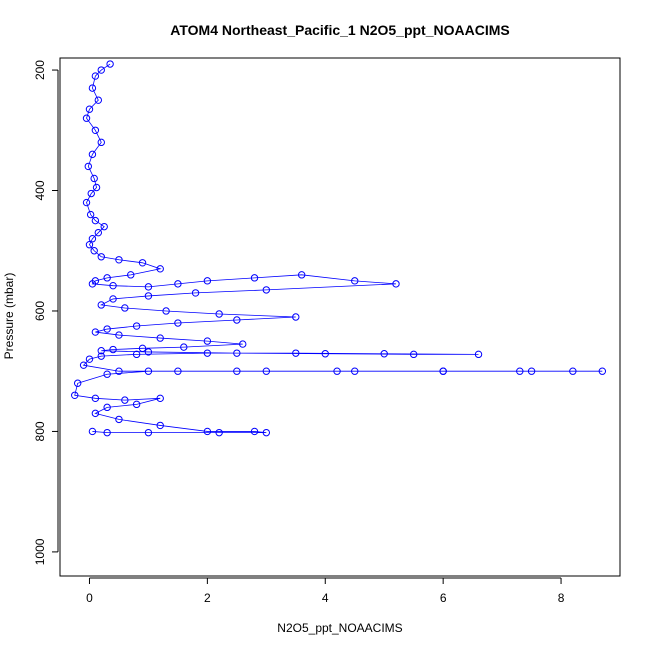 The height and width of the screenshot is (650, 650). I want to click on y-tick-label: 200, so click(40, 70).